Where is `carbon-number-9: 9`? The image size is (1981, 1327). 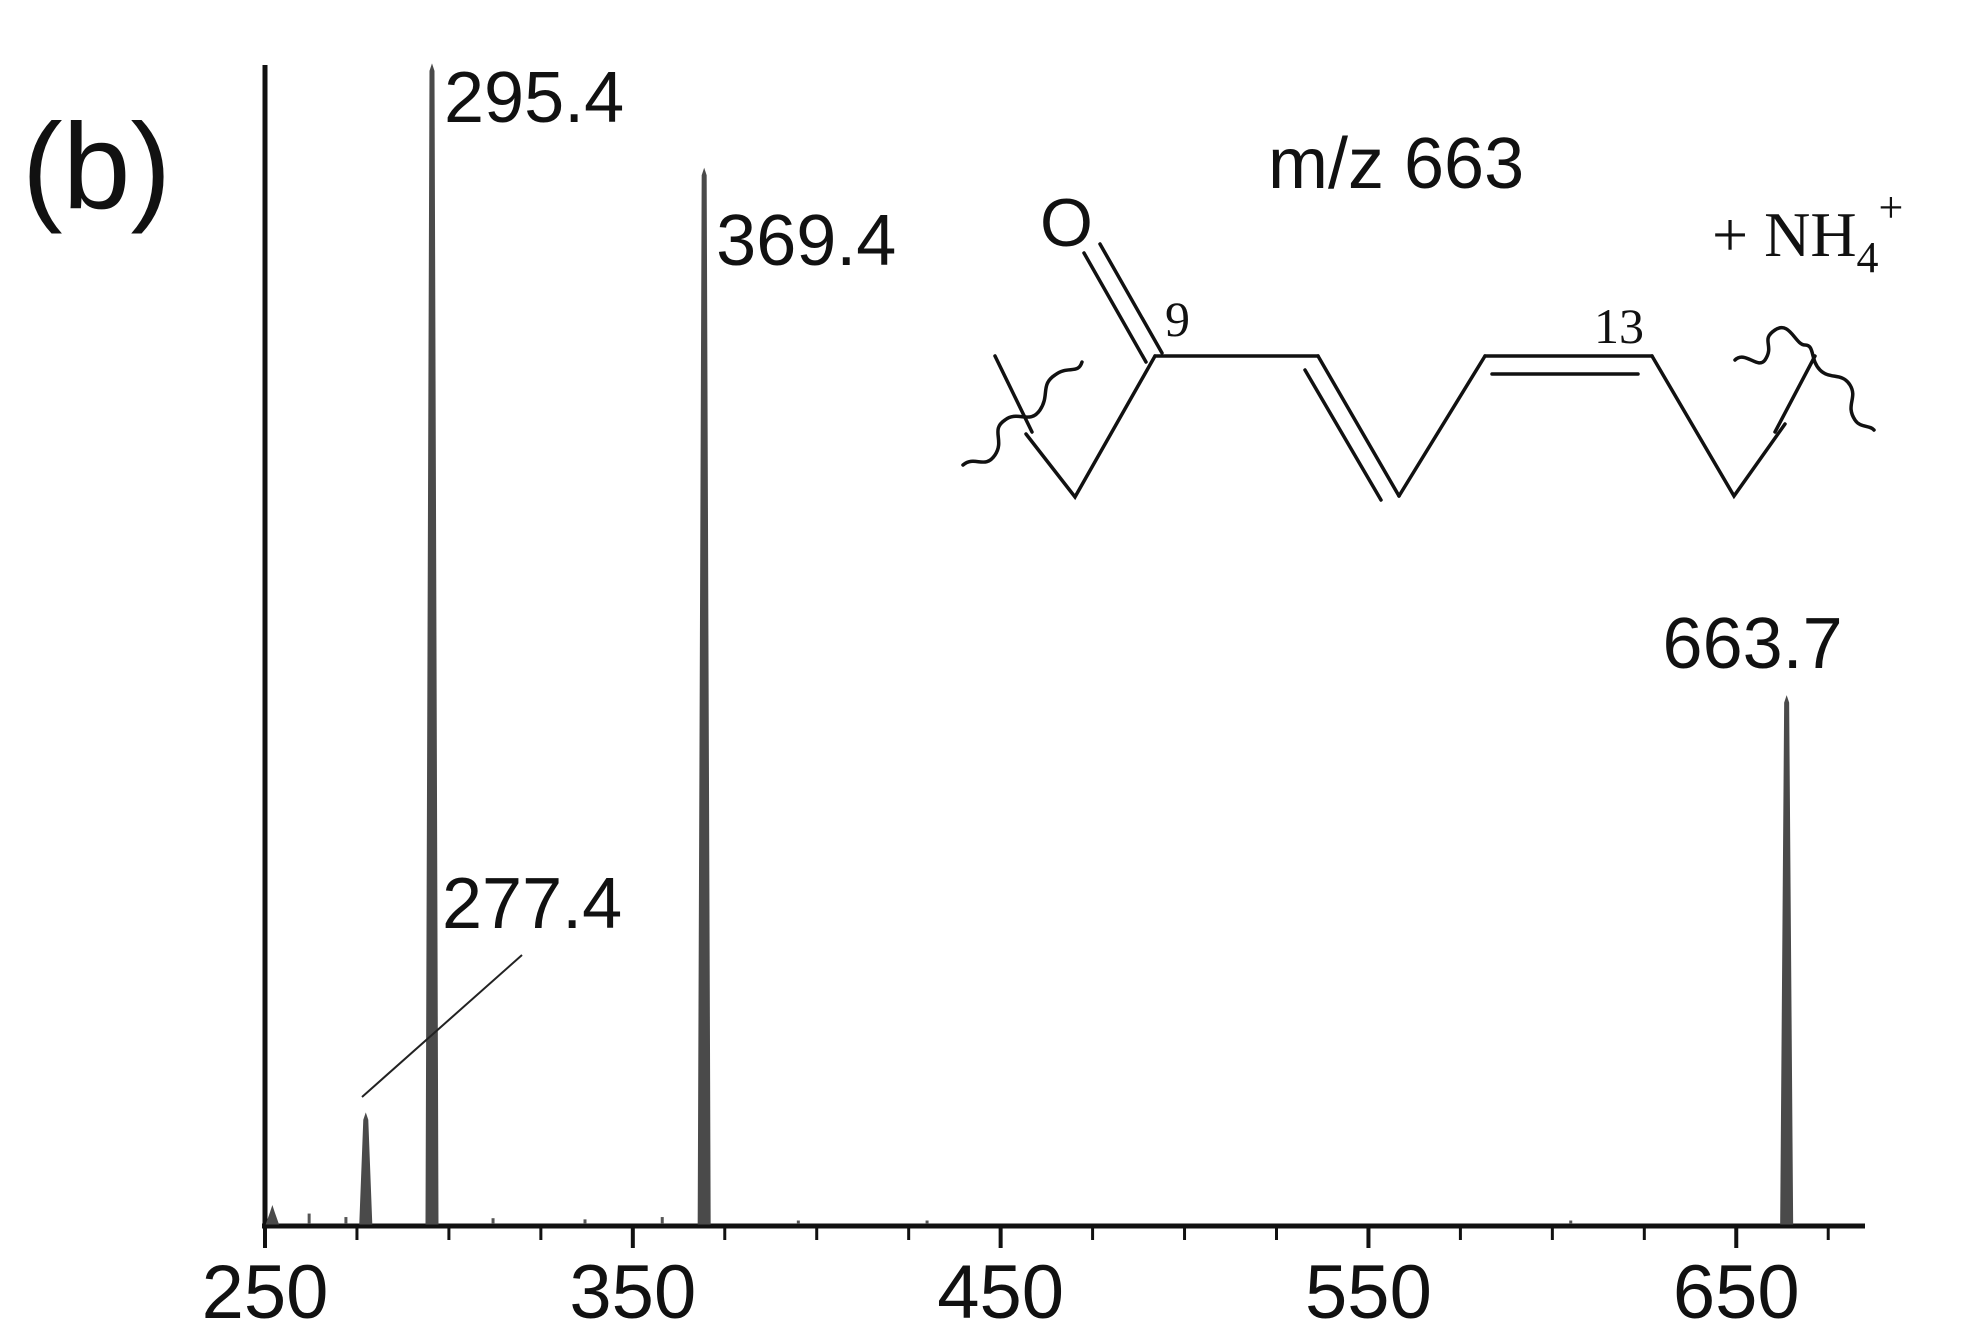
carbon-number-9: 9 is located at coordinates (1177, 319).